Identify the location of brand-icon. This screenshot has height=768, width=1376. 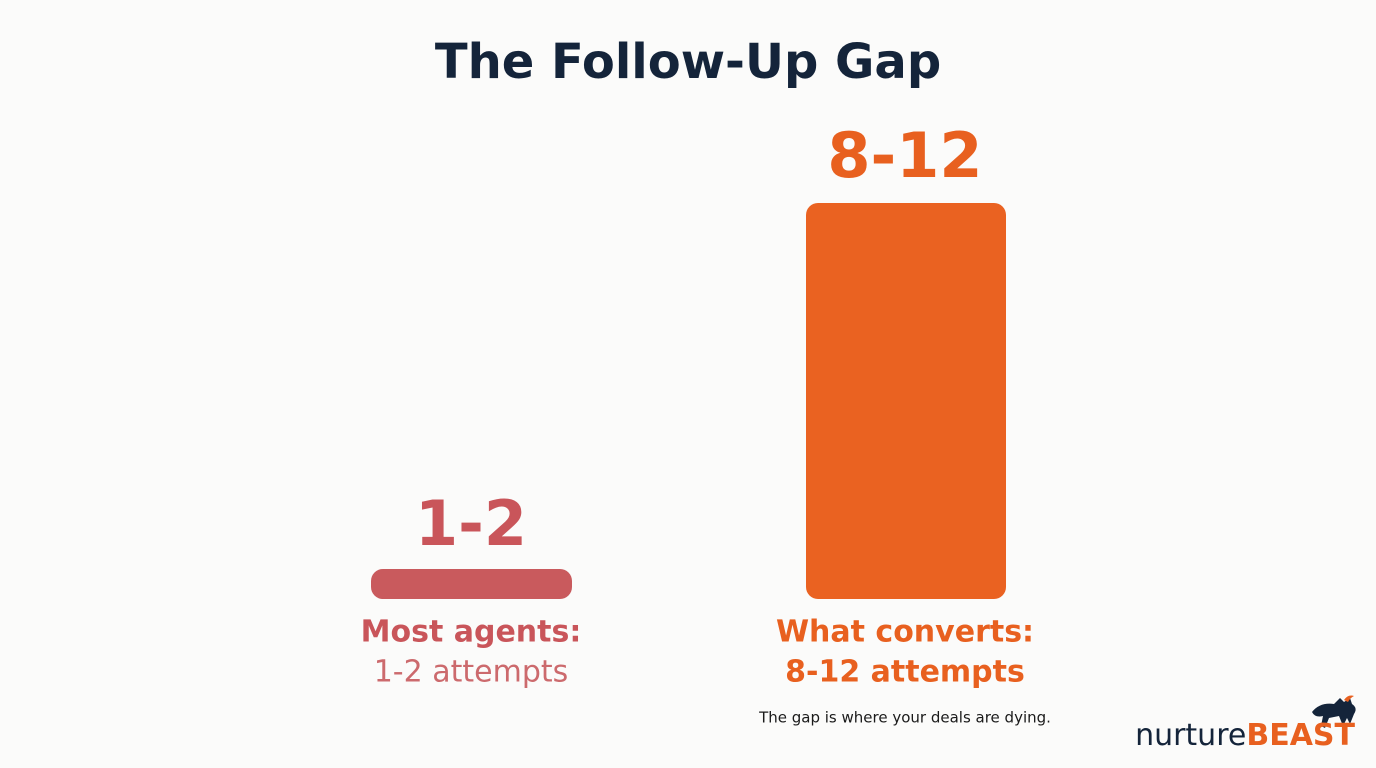
(1334, 711).